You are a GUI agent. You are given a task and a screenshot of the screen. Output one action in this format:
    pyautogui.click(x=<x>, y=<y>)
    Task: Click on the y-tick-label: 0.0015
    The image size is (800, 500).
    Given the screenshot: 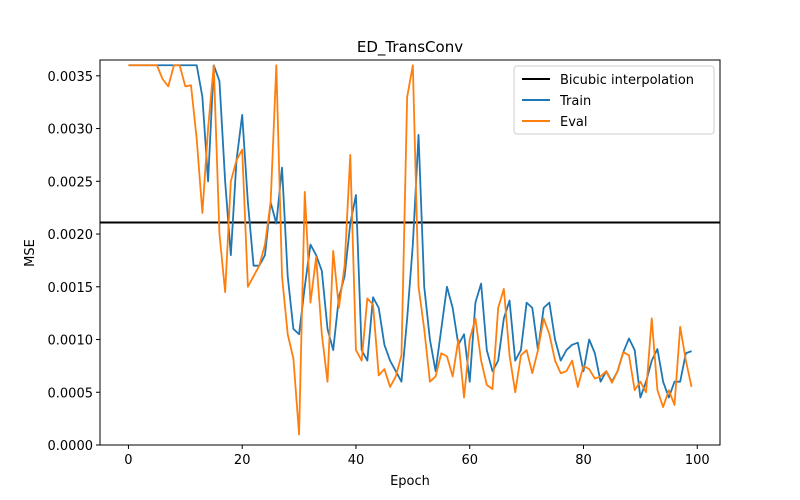 What is the action you would take?
    pyautogui.click(x=71, y=288)
    